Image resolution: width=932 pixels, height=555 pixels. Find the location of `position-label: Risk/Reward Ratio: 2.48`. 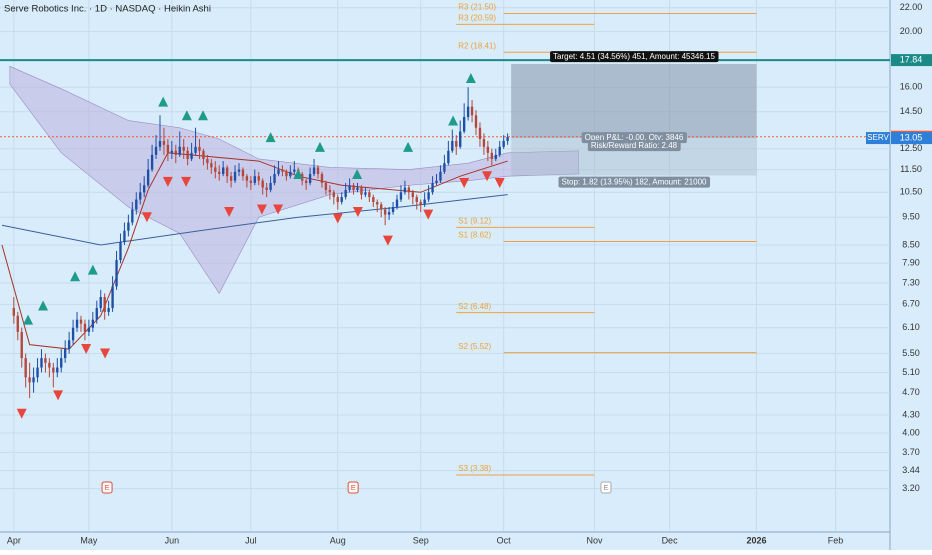

position-label: Risk/Reward Ratio: 2.48 is located at coordinates (634, 145).